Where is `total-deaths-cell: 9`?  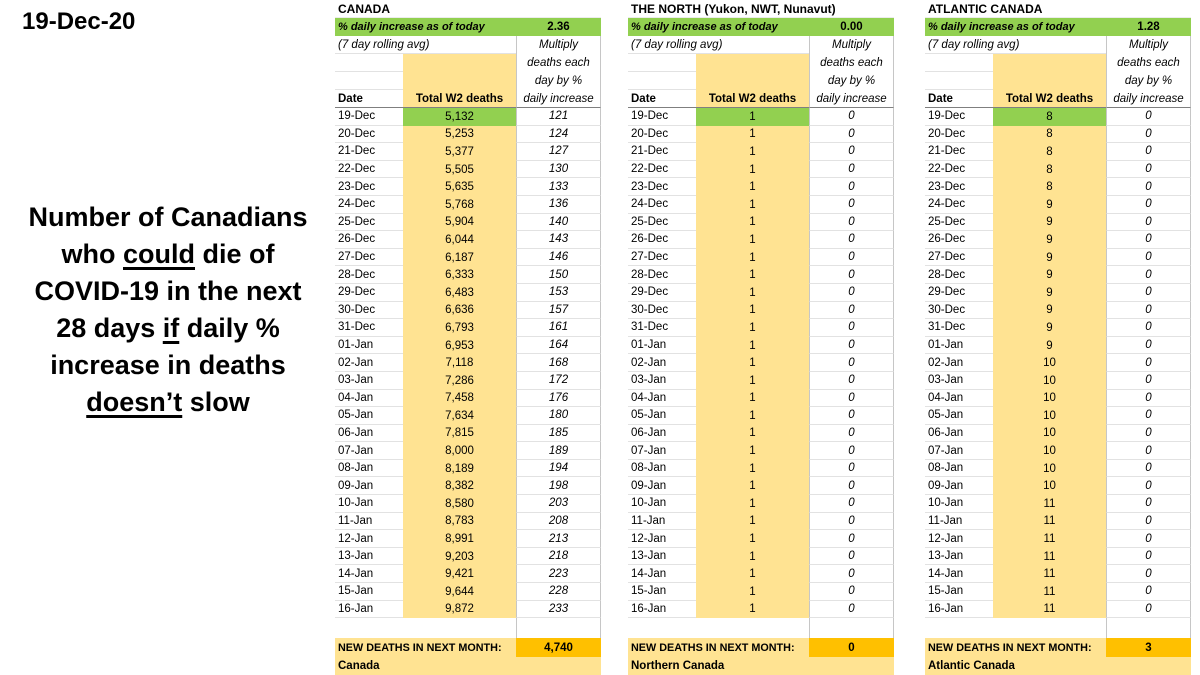
total-deaths-cell: 9 is located at coordinates (1049, 345).